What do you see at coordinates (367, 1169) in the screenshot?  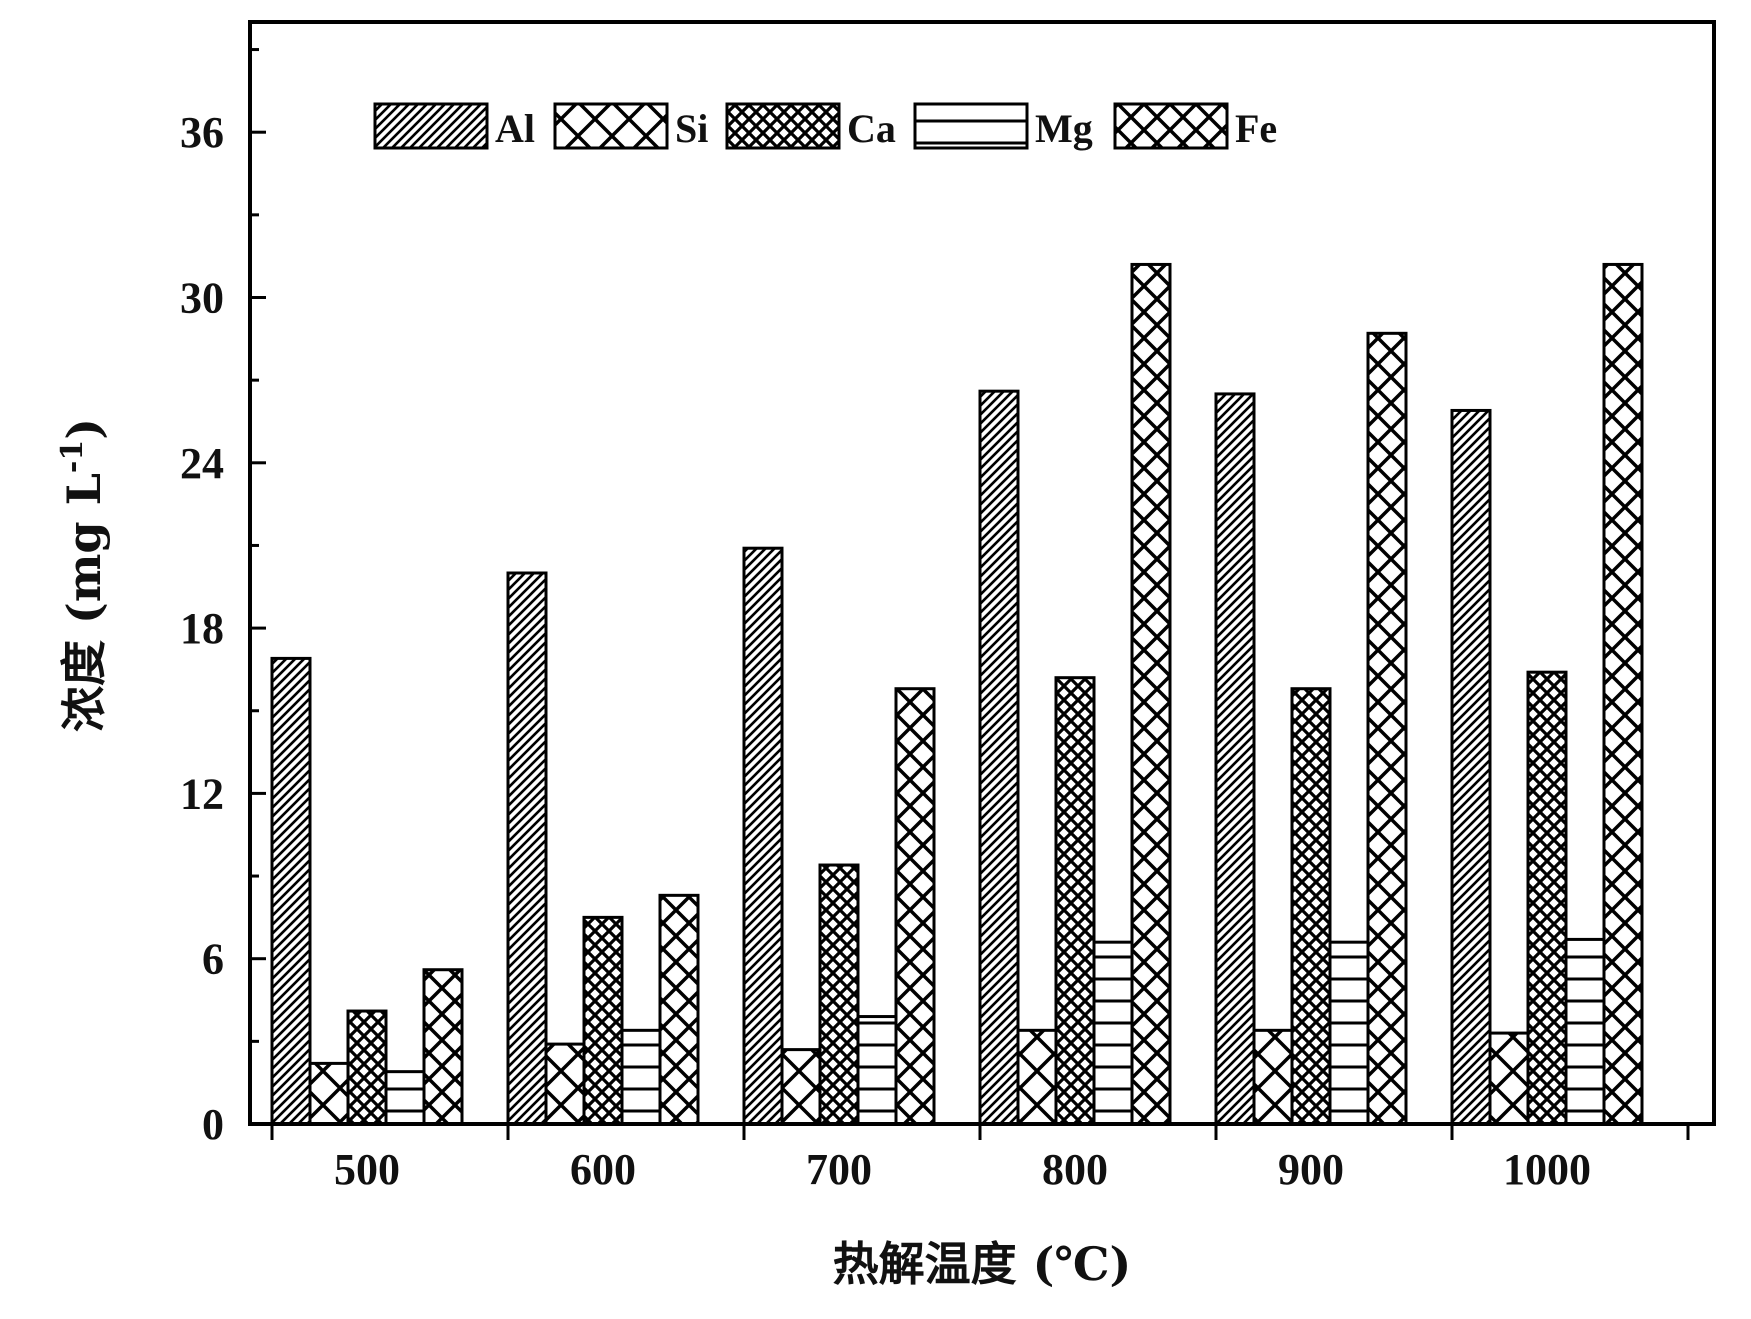 I see `x-tick-label: 500` at bounding box center [367, 1169].